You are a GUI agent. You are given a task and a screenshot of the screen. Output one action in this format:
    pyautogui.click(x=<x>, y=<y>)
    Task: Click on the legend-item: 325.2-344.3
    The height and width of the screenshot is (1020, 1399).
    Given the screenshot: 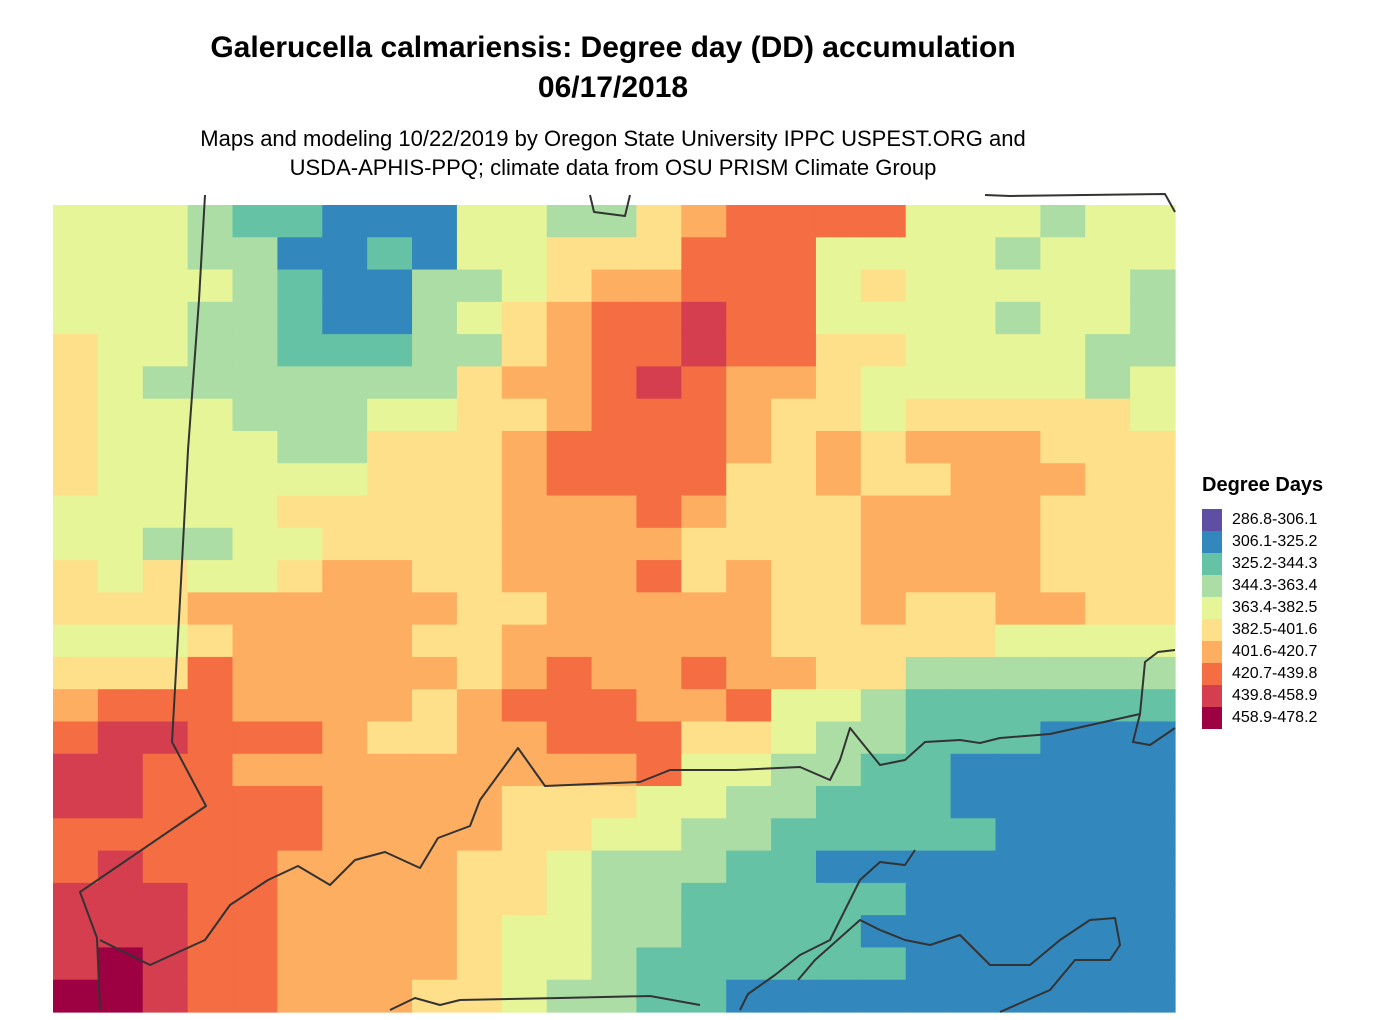 What is the action you would take?
    pyautogui.click(x=1262, y=564)
    